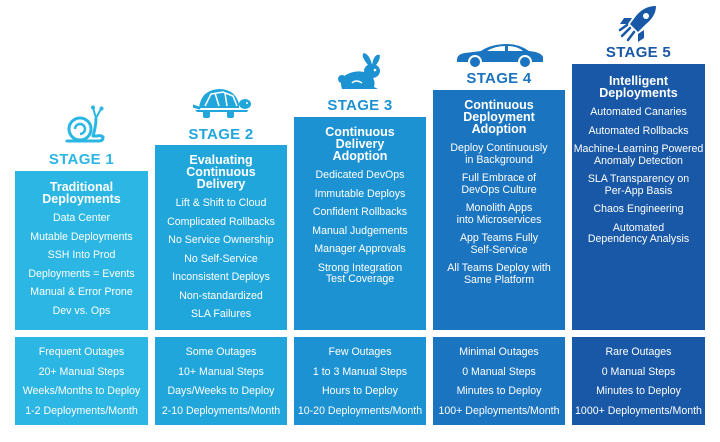 This screenshot has width=720, height=442. I want to click on list-item: Monolith Apps into Microservices, so click(499, 214).